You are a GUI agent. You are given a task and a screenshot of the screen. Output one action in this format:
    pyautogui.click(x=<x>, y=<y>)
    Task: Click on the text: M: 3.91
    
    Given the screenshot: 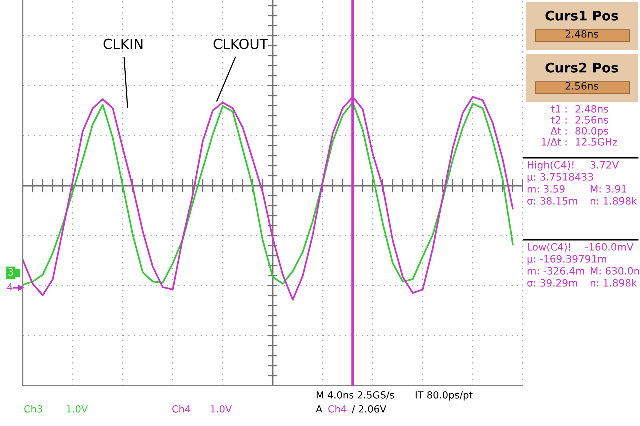 What is the action you would take?
    pyautogui.click(x=608, y=189)
    